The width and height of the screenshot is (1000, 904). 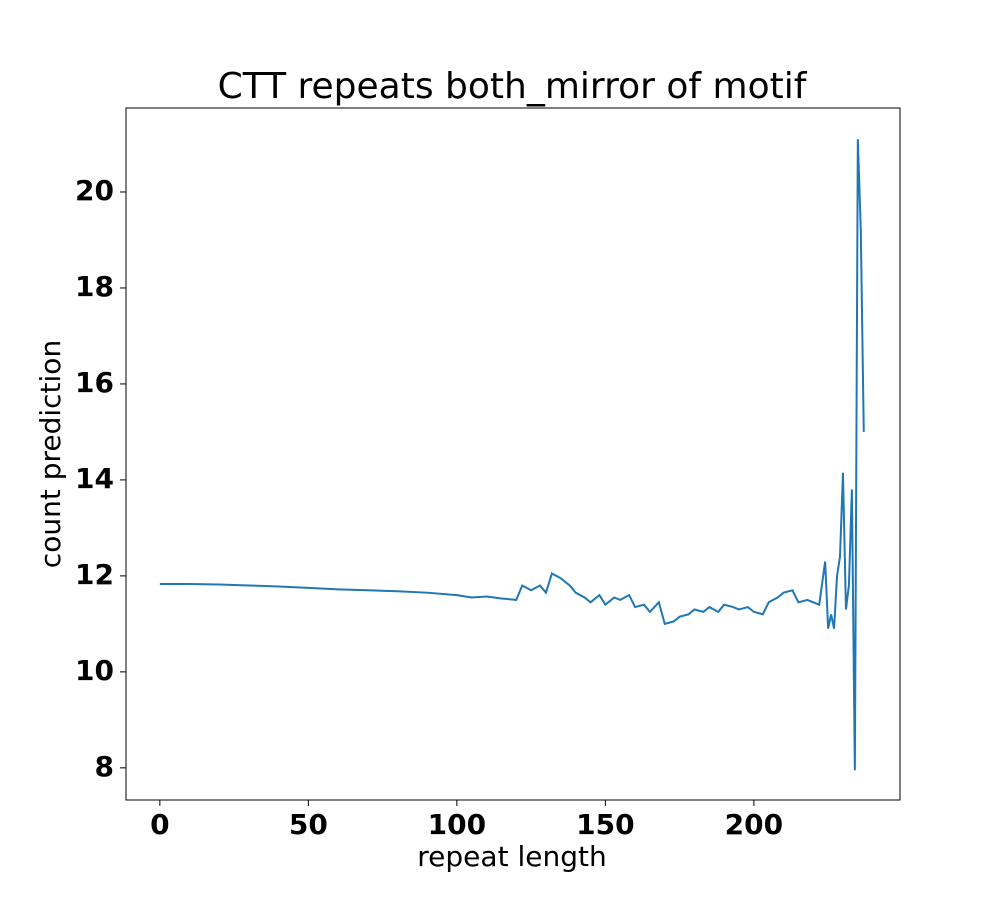 I want to click on x-axis-label: repeat length, so click(x=511, y=856).